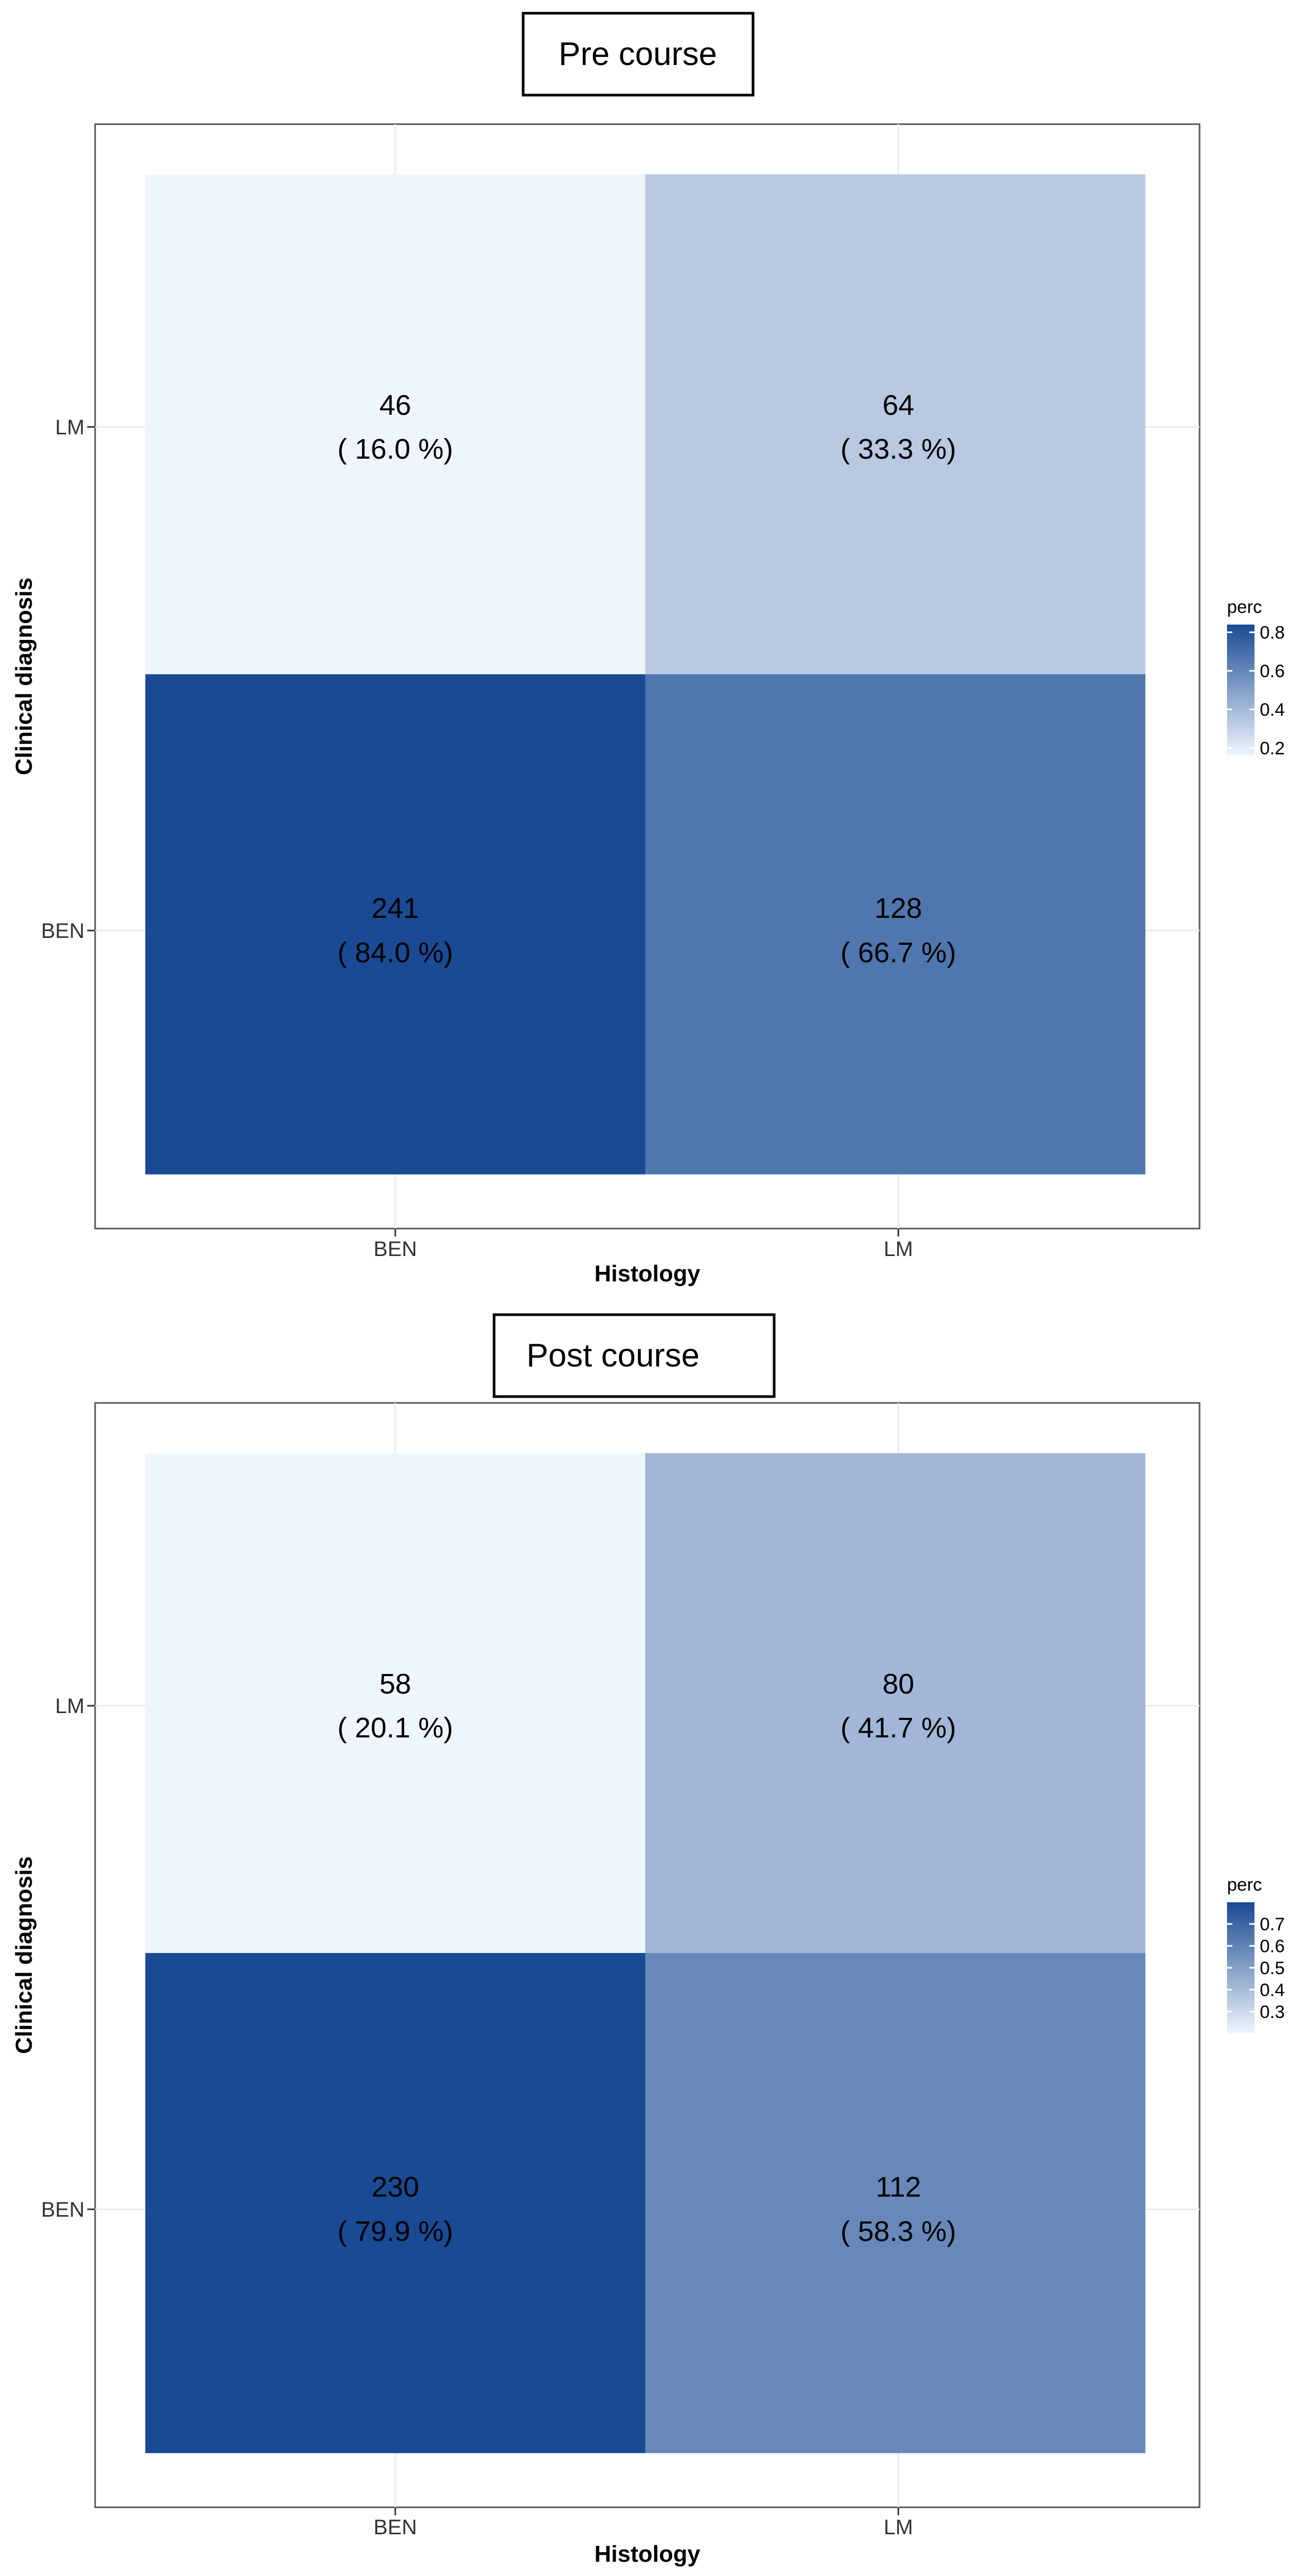 The height and width of the screenshot is (2576, 1301). I want to click on chart-title: Pre course, so click(638, 54).